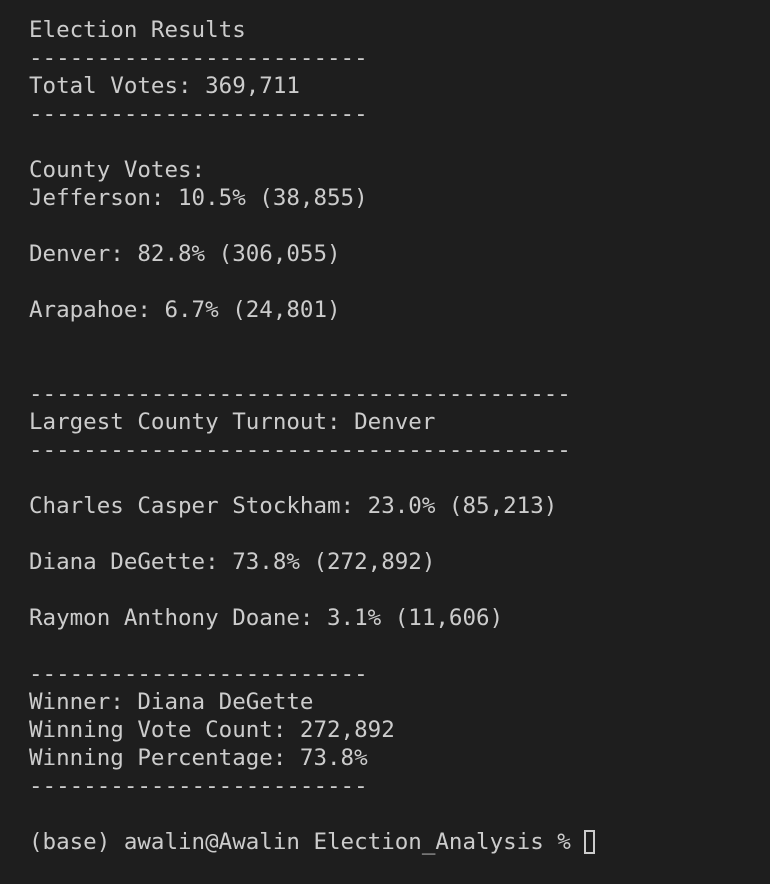  Describe the element at coordinates (232, 562) in the screenshot. I see `candidate-line-degette: Diana DeGette: 73.8% (272,892)` at that location.